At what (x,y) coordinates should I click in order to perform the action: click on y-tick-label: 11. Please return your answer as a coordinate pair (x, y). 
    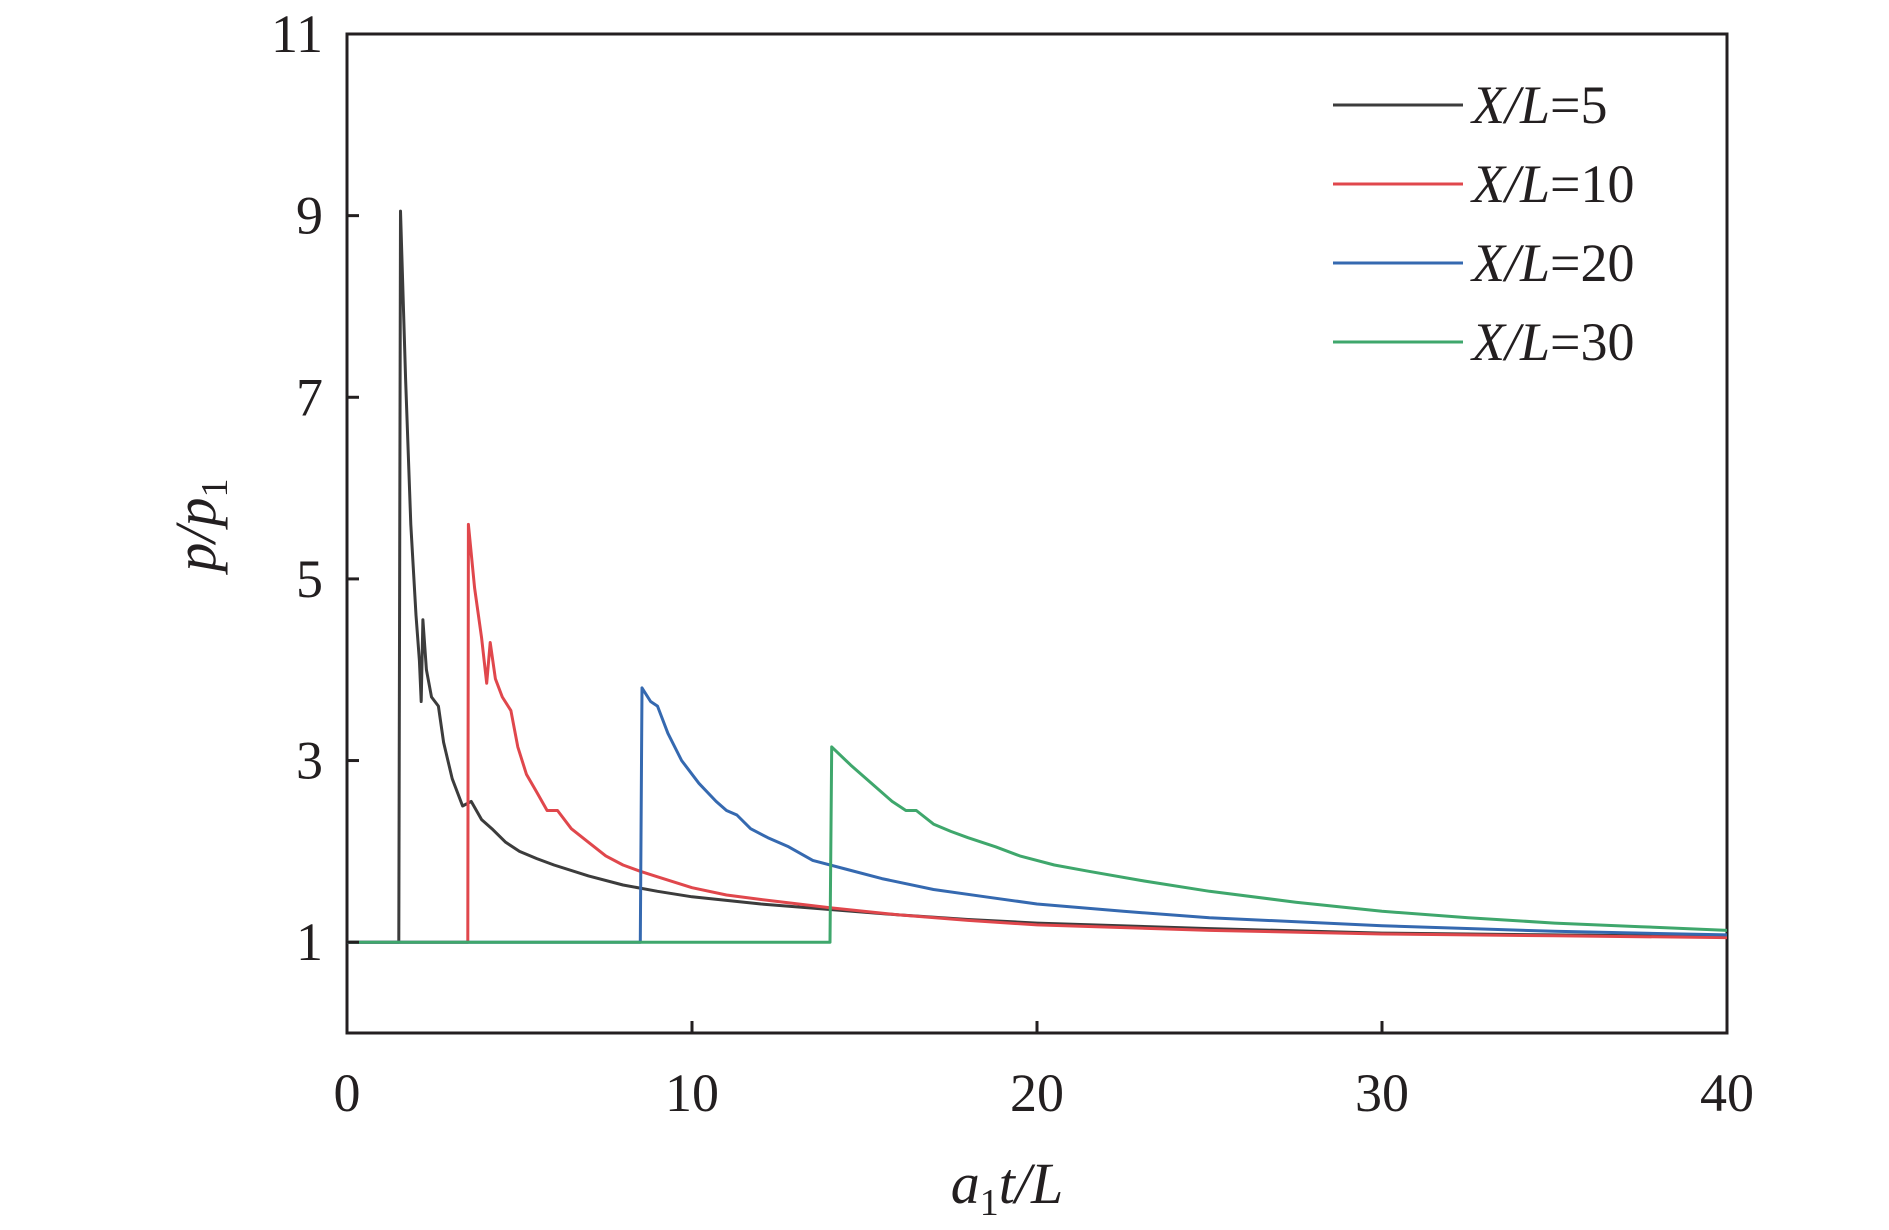
    Looking at the image, I should click on (297, 34).